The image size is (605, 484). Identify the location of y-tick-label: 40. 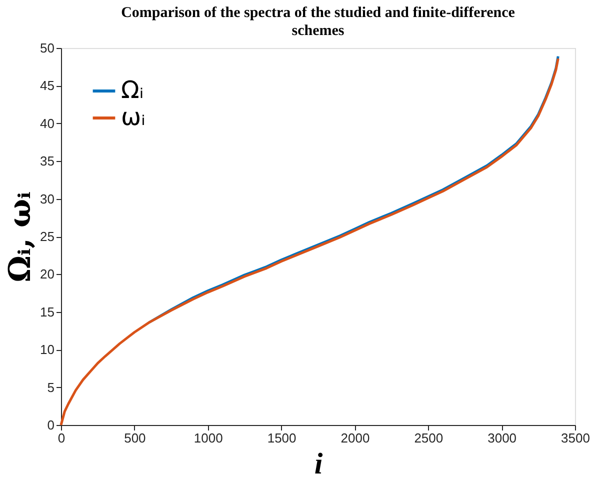
(47, 123).